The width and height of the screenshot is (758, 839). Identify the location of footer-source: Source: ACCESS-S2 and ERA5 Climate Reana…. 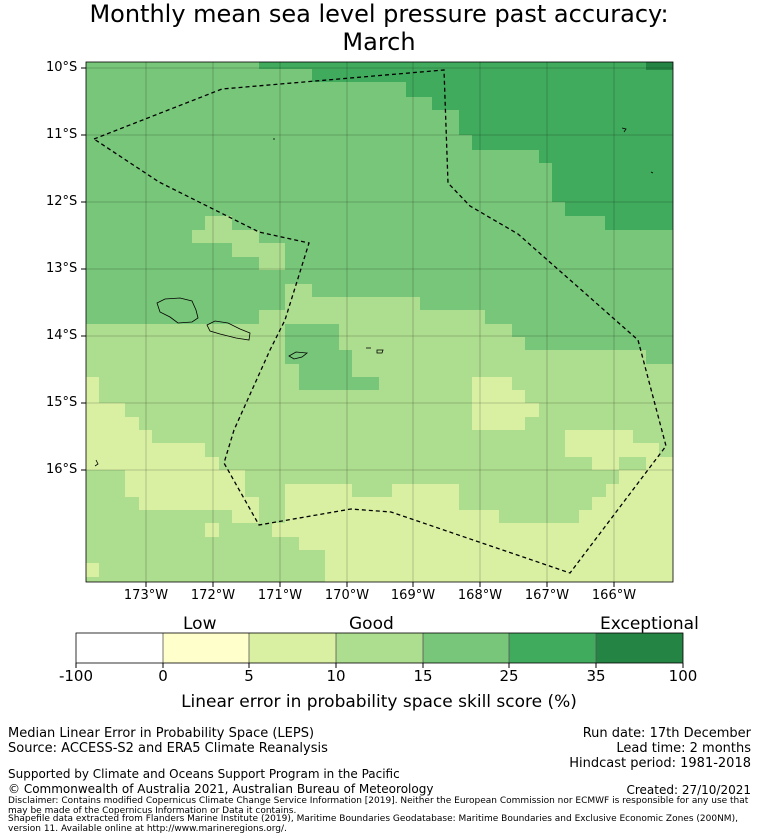
(168, 748).